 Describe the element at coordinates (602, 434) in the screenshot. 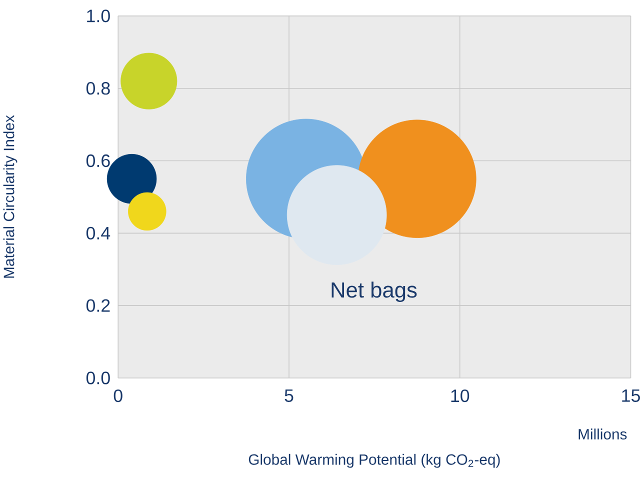

I see `text: Millions` at that location.